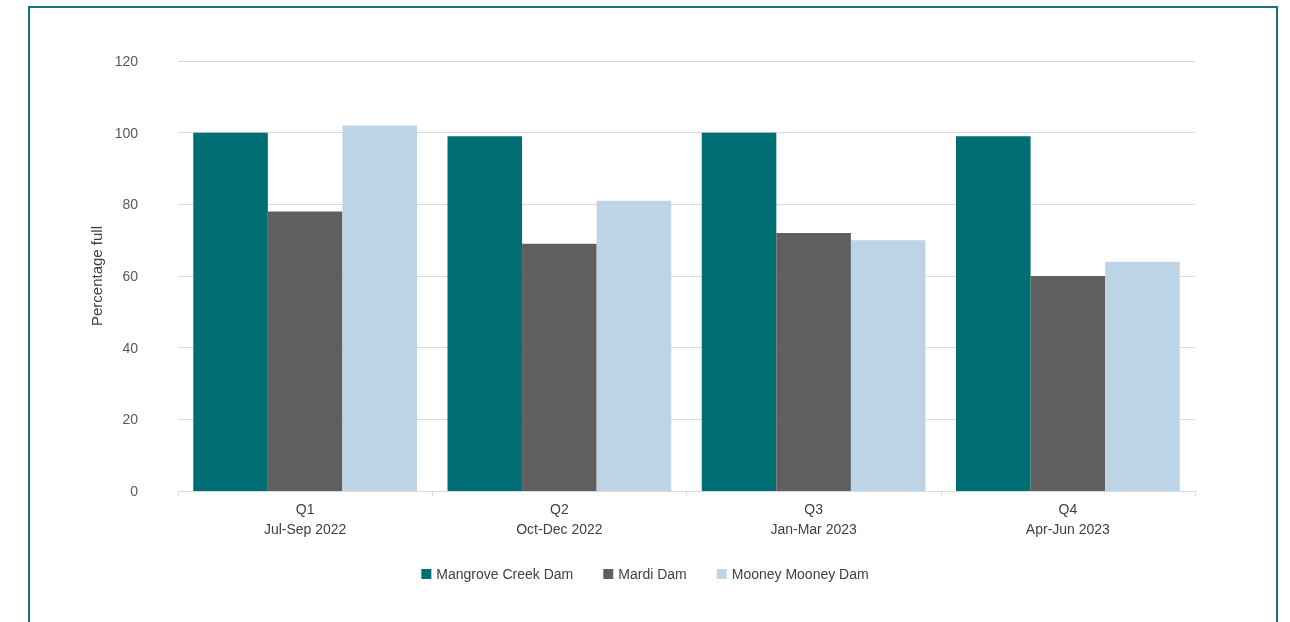 Image resolution: width=1290 pixels, height=622 pixels. What do you see at coordinates (1068, 519) in the screenshot?
I see `x-tick-label: Q4 Apr-Jun 2023` at bounding box center [1068, 519].